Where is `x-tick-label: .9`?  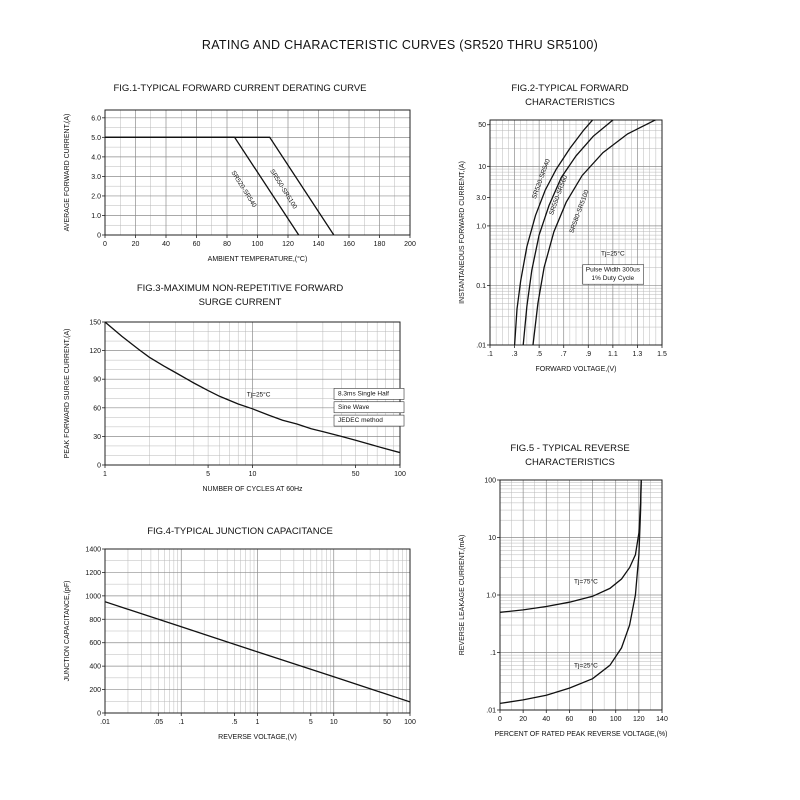
x-tick-label: .9 is located at coordinates (588, 354).